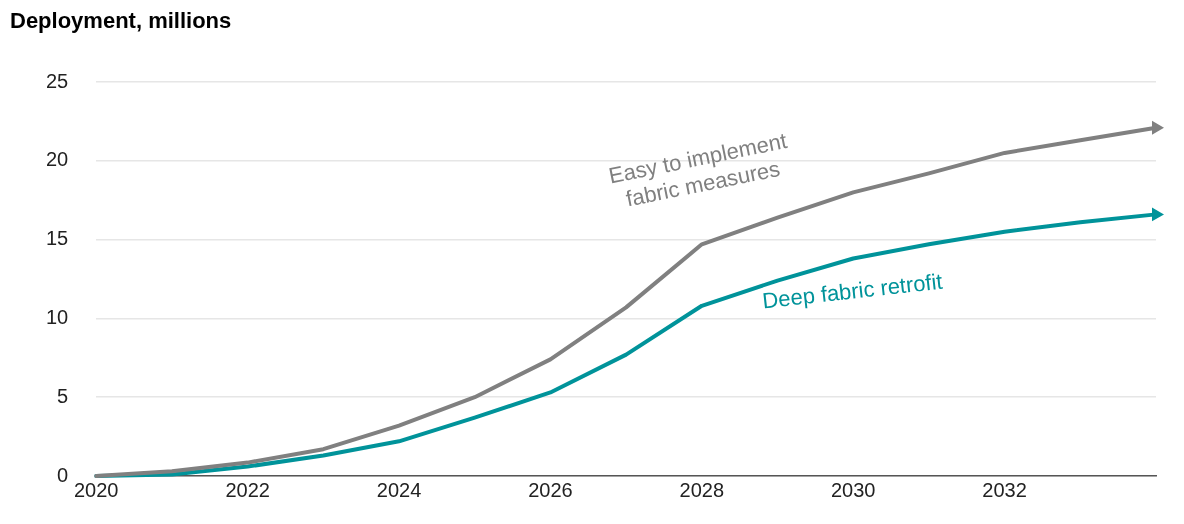 Image resolution: width=1184 pixels, height=524 pixels. I want to click on y-tick-label: 10, so click(57, 316).